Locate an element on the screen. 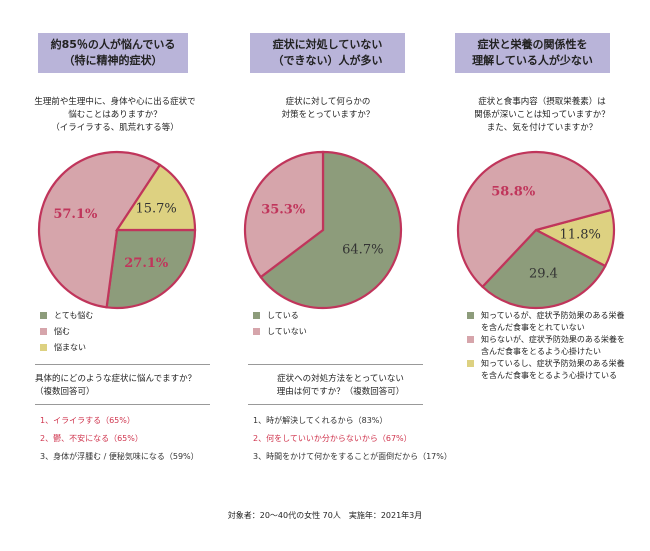  pie-chart: 64.7% 35.3% is located at coordinates (323, 230).